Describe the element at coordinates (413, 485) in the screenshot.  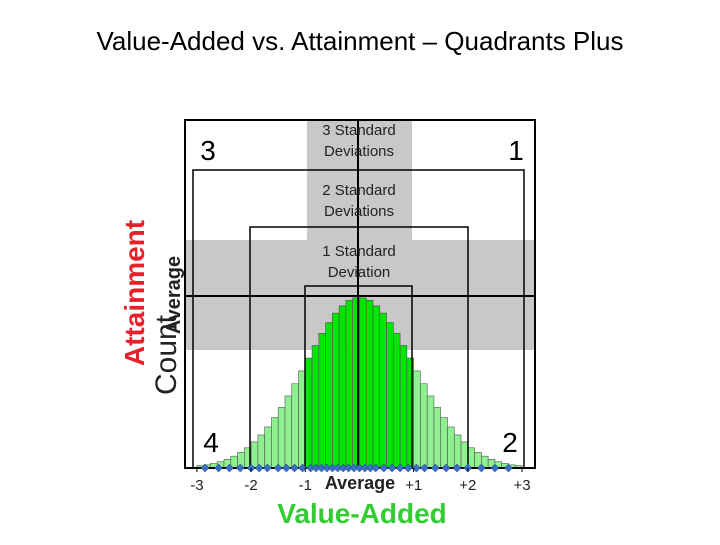
I see `x-tick-label: +1` at that location.